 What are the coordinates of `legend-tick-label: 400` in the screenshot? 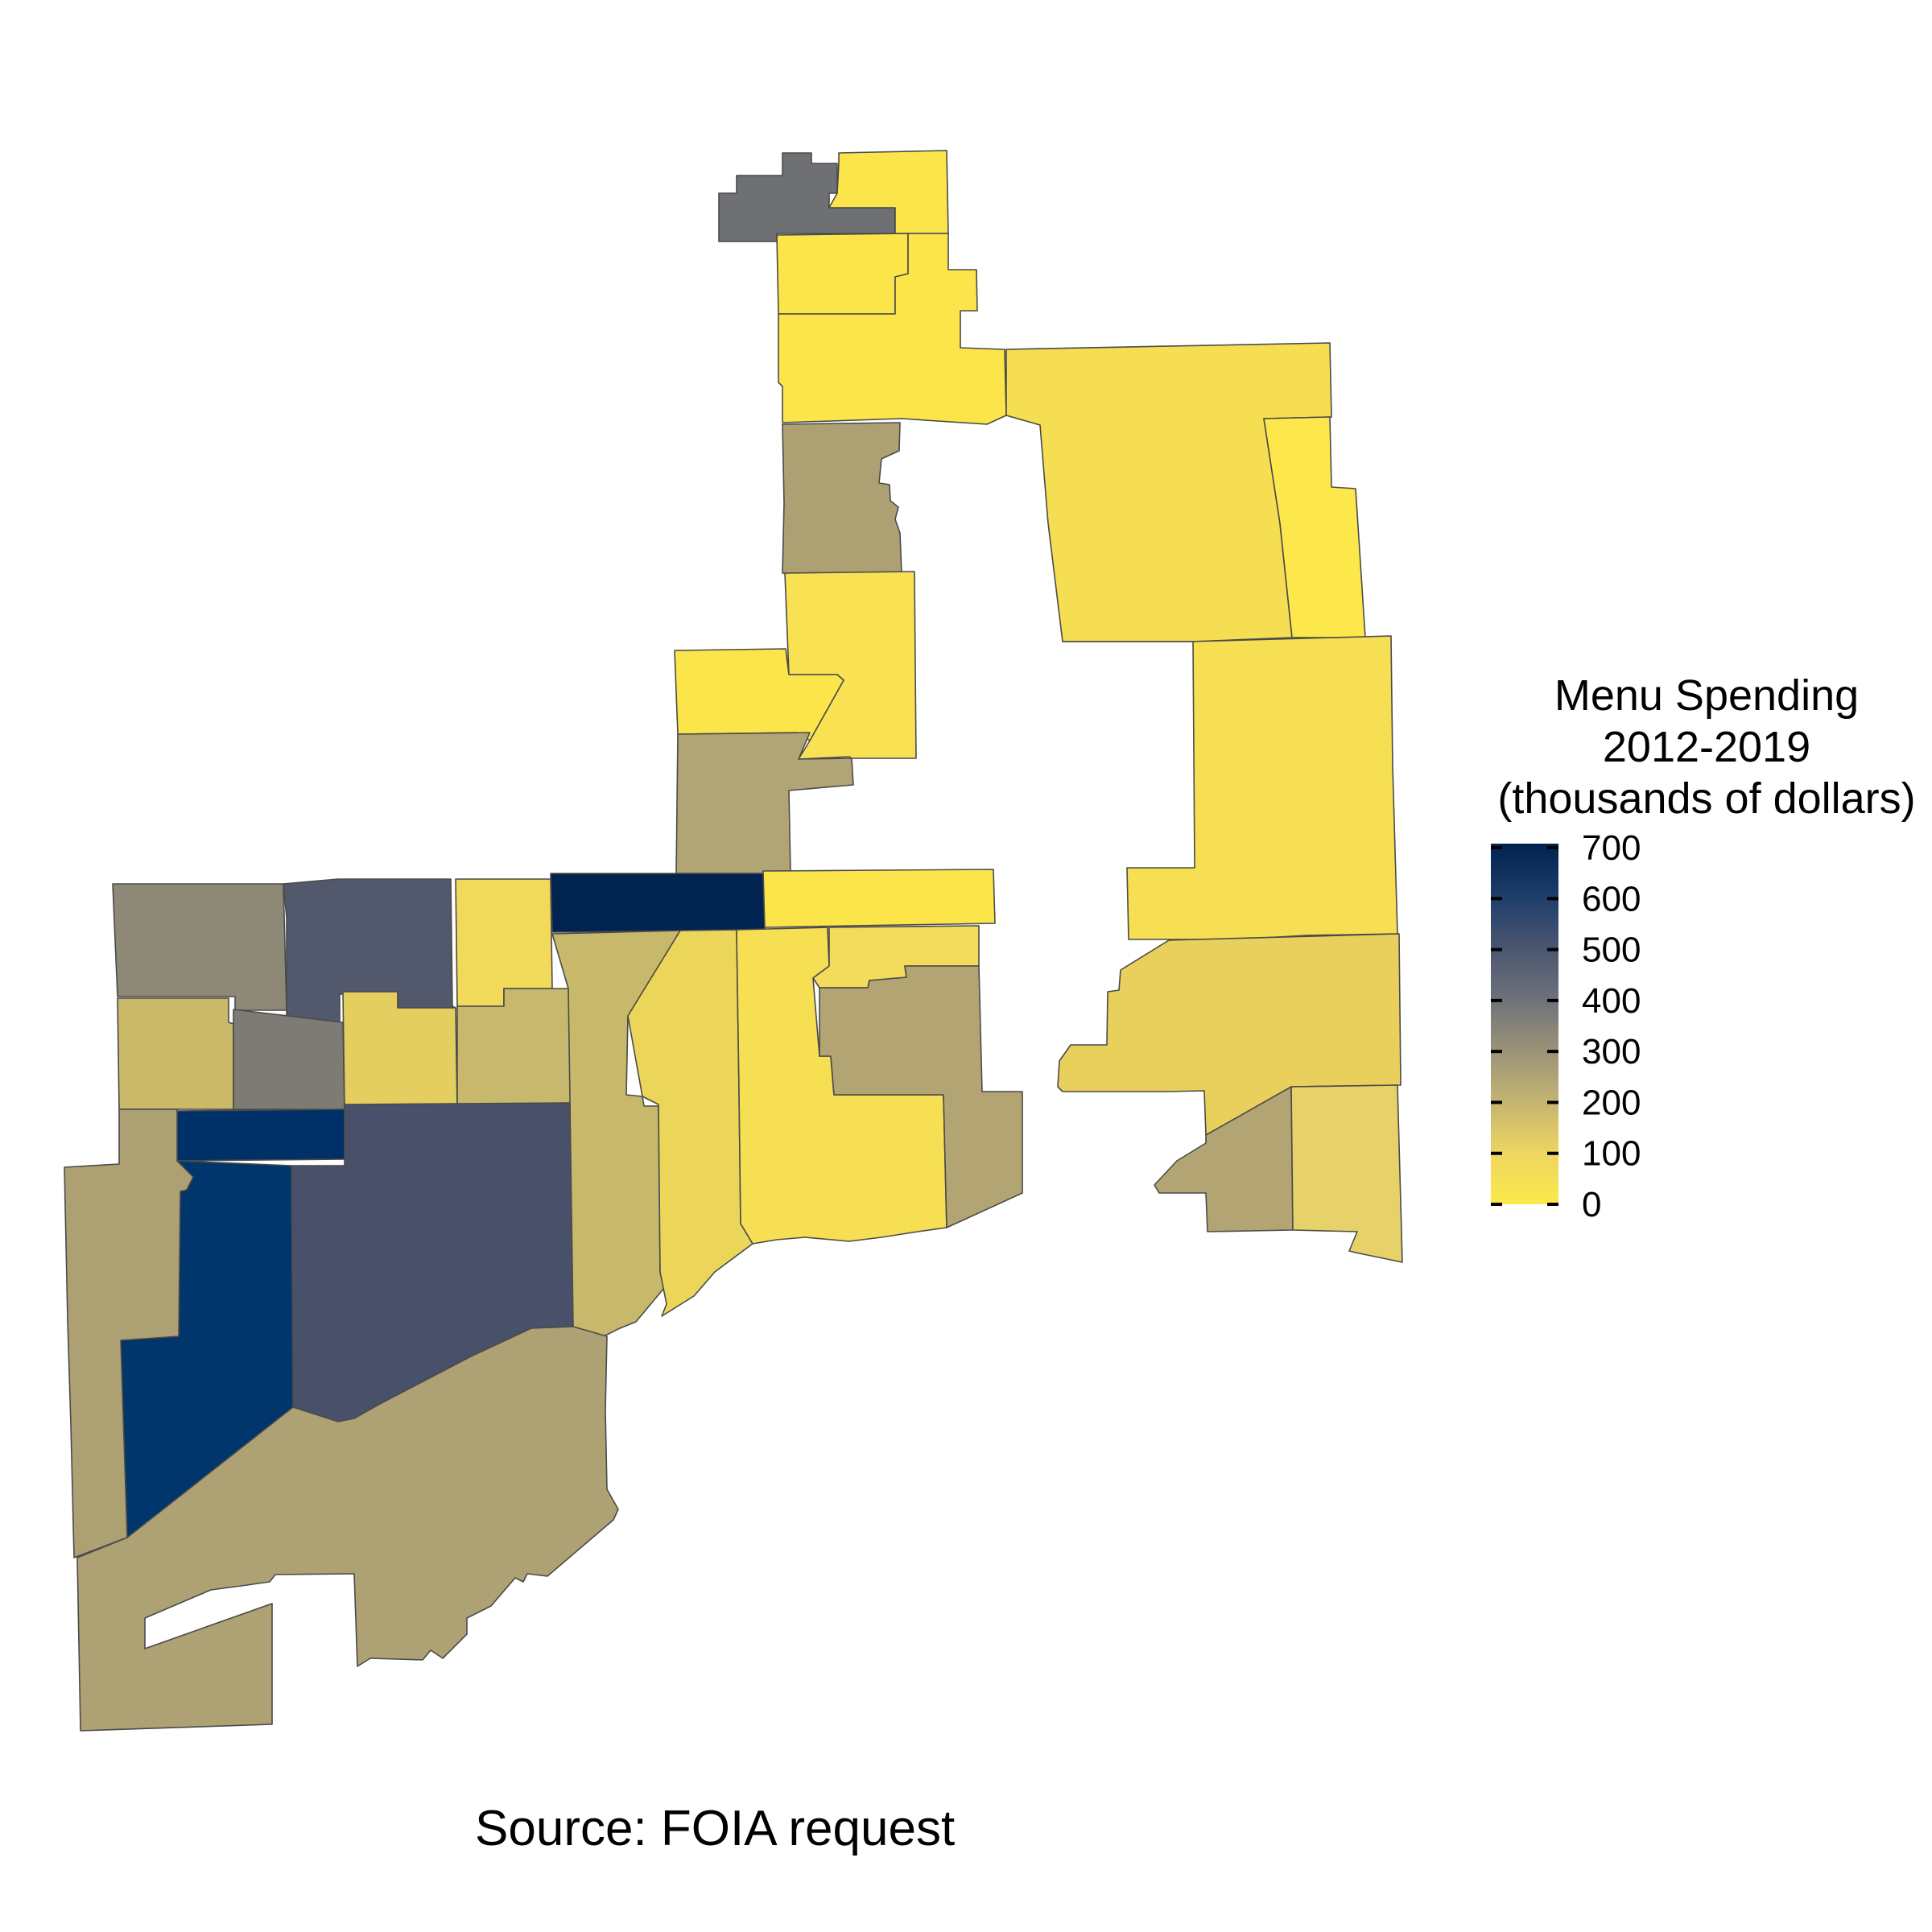 It's located at (1611, 1001).